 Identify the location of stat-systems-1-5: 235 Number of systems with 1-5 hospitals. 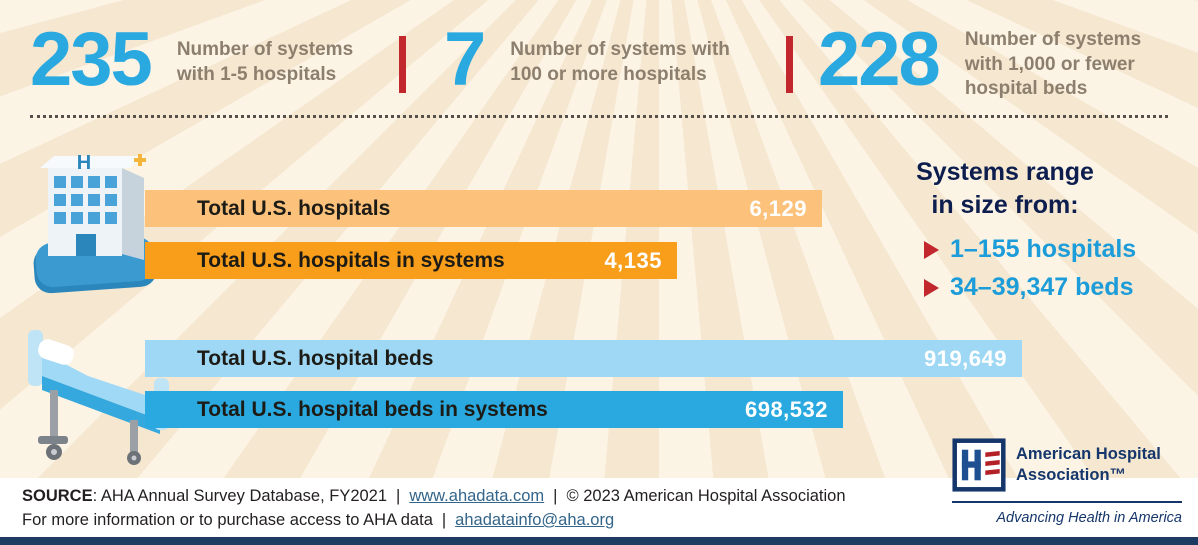
(192, 59).